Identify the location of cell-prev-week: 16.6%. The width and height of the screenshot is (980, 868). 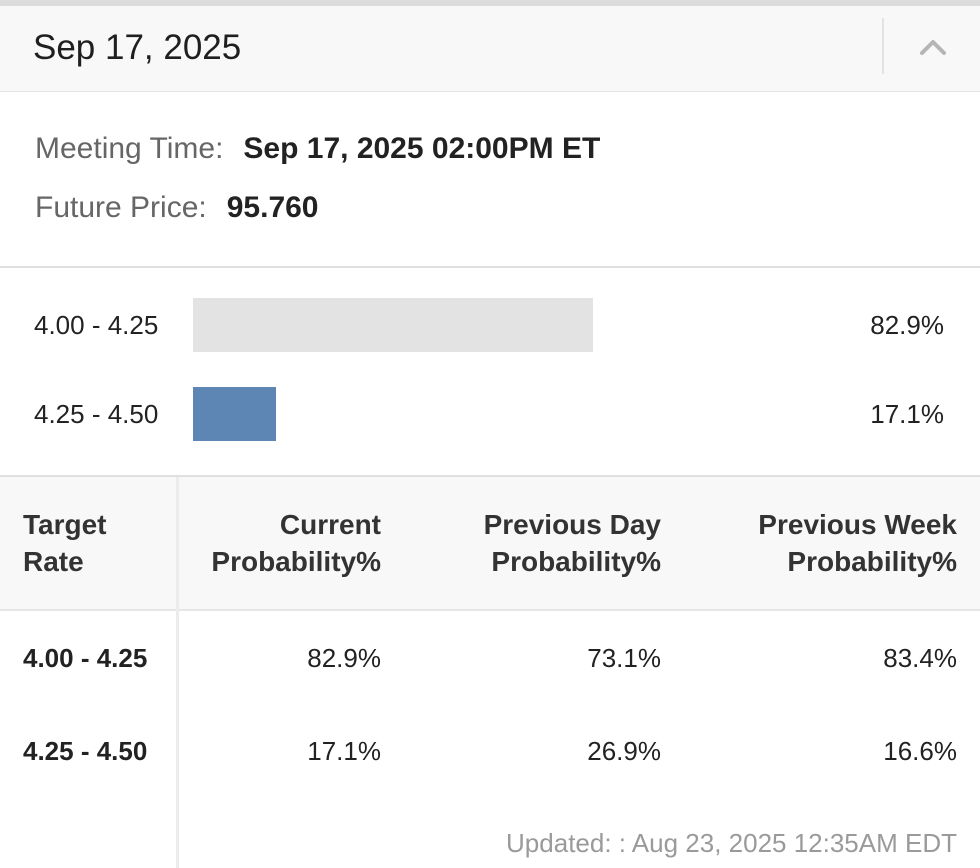
(920, 751).